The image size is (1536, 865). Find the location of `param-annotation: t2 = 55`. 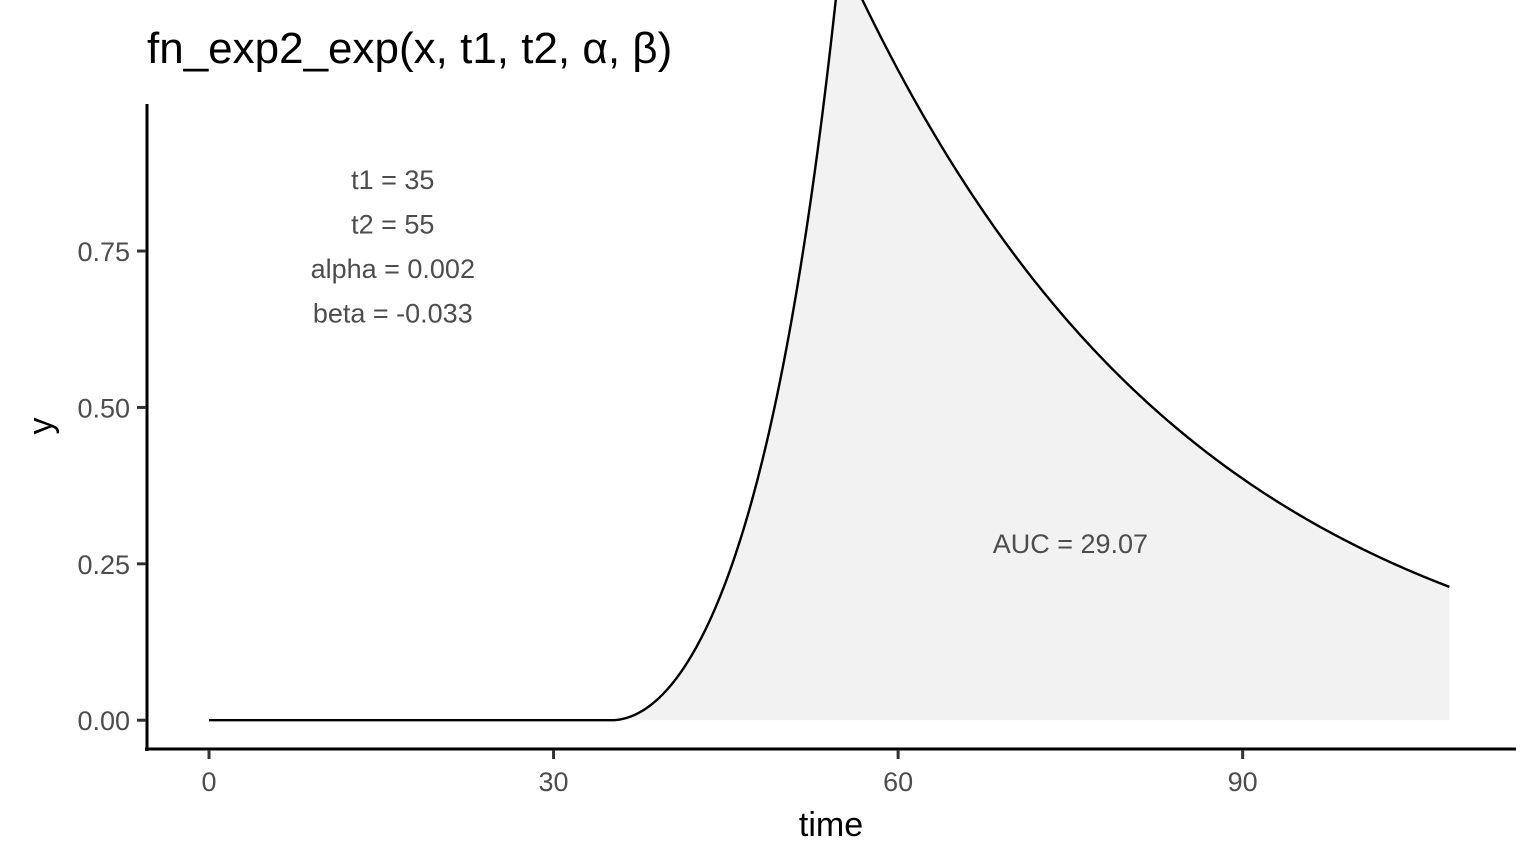

param-annotation: t2 = 55 is located at coordinates (392, 224).